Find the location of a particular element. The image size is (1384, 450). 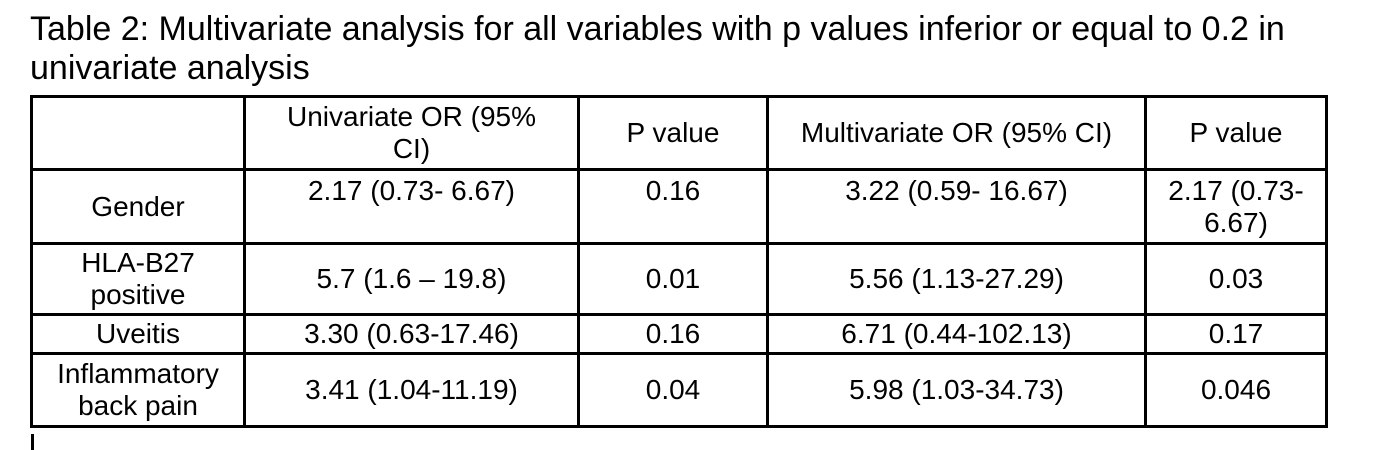

multivariate-or-cell: 5.56 (1.13-27.29) is located at coordinates (956, 279).